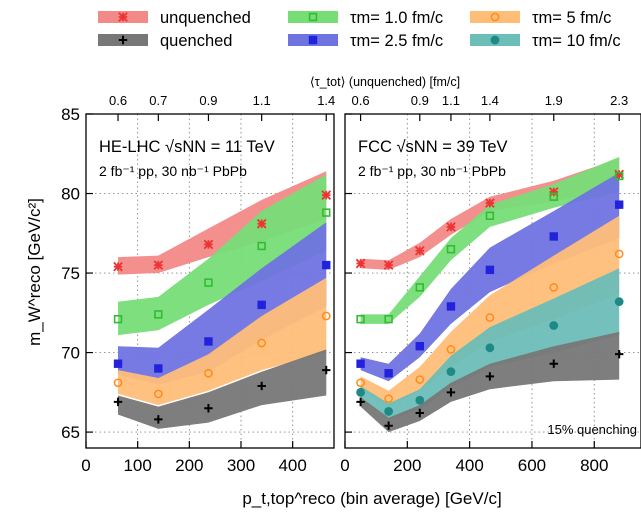  What do you see at coordinates (371, 498) in the screenshot?
I see `x-axis-label: p_t,top^reco (bin average) [GeV/c]` at bounding box center [371, 498].